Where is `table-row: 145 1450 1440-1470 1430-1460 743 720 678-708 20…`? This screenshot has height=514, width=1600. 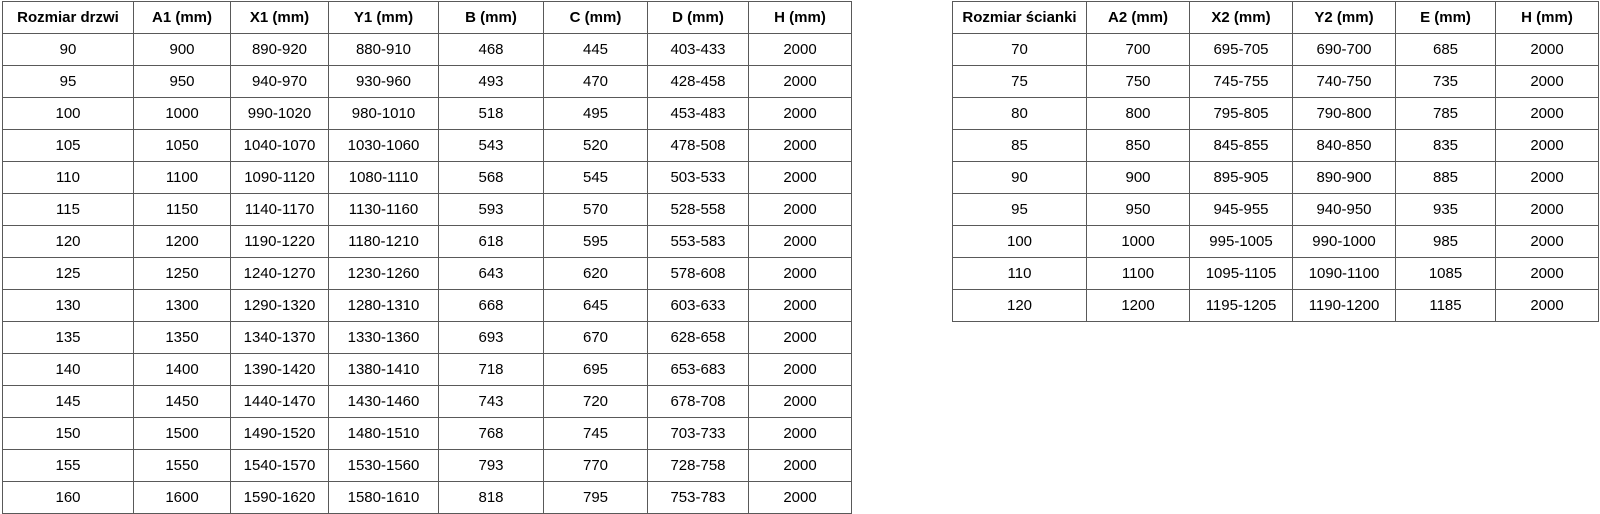
table-row: 145 1450 1440-1470 1430-1460 743 720 678-708 20… is located at coordinates (427, 401).